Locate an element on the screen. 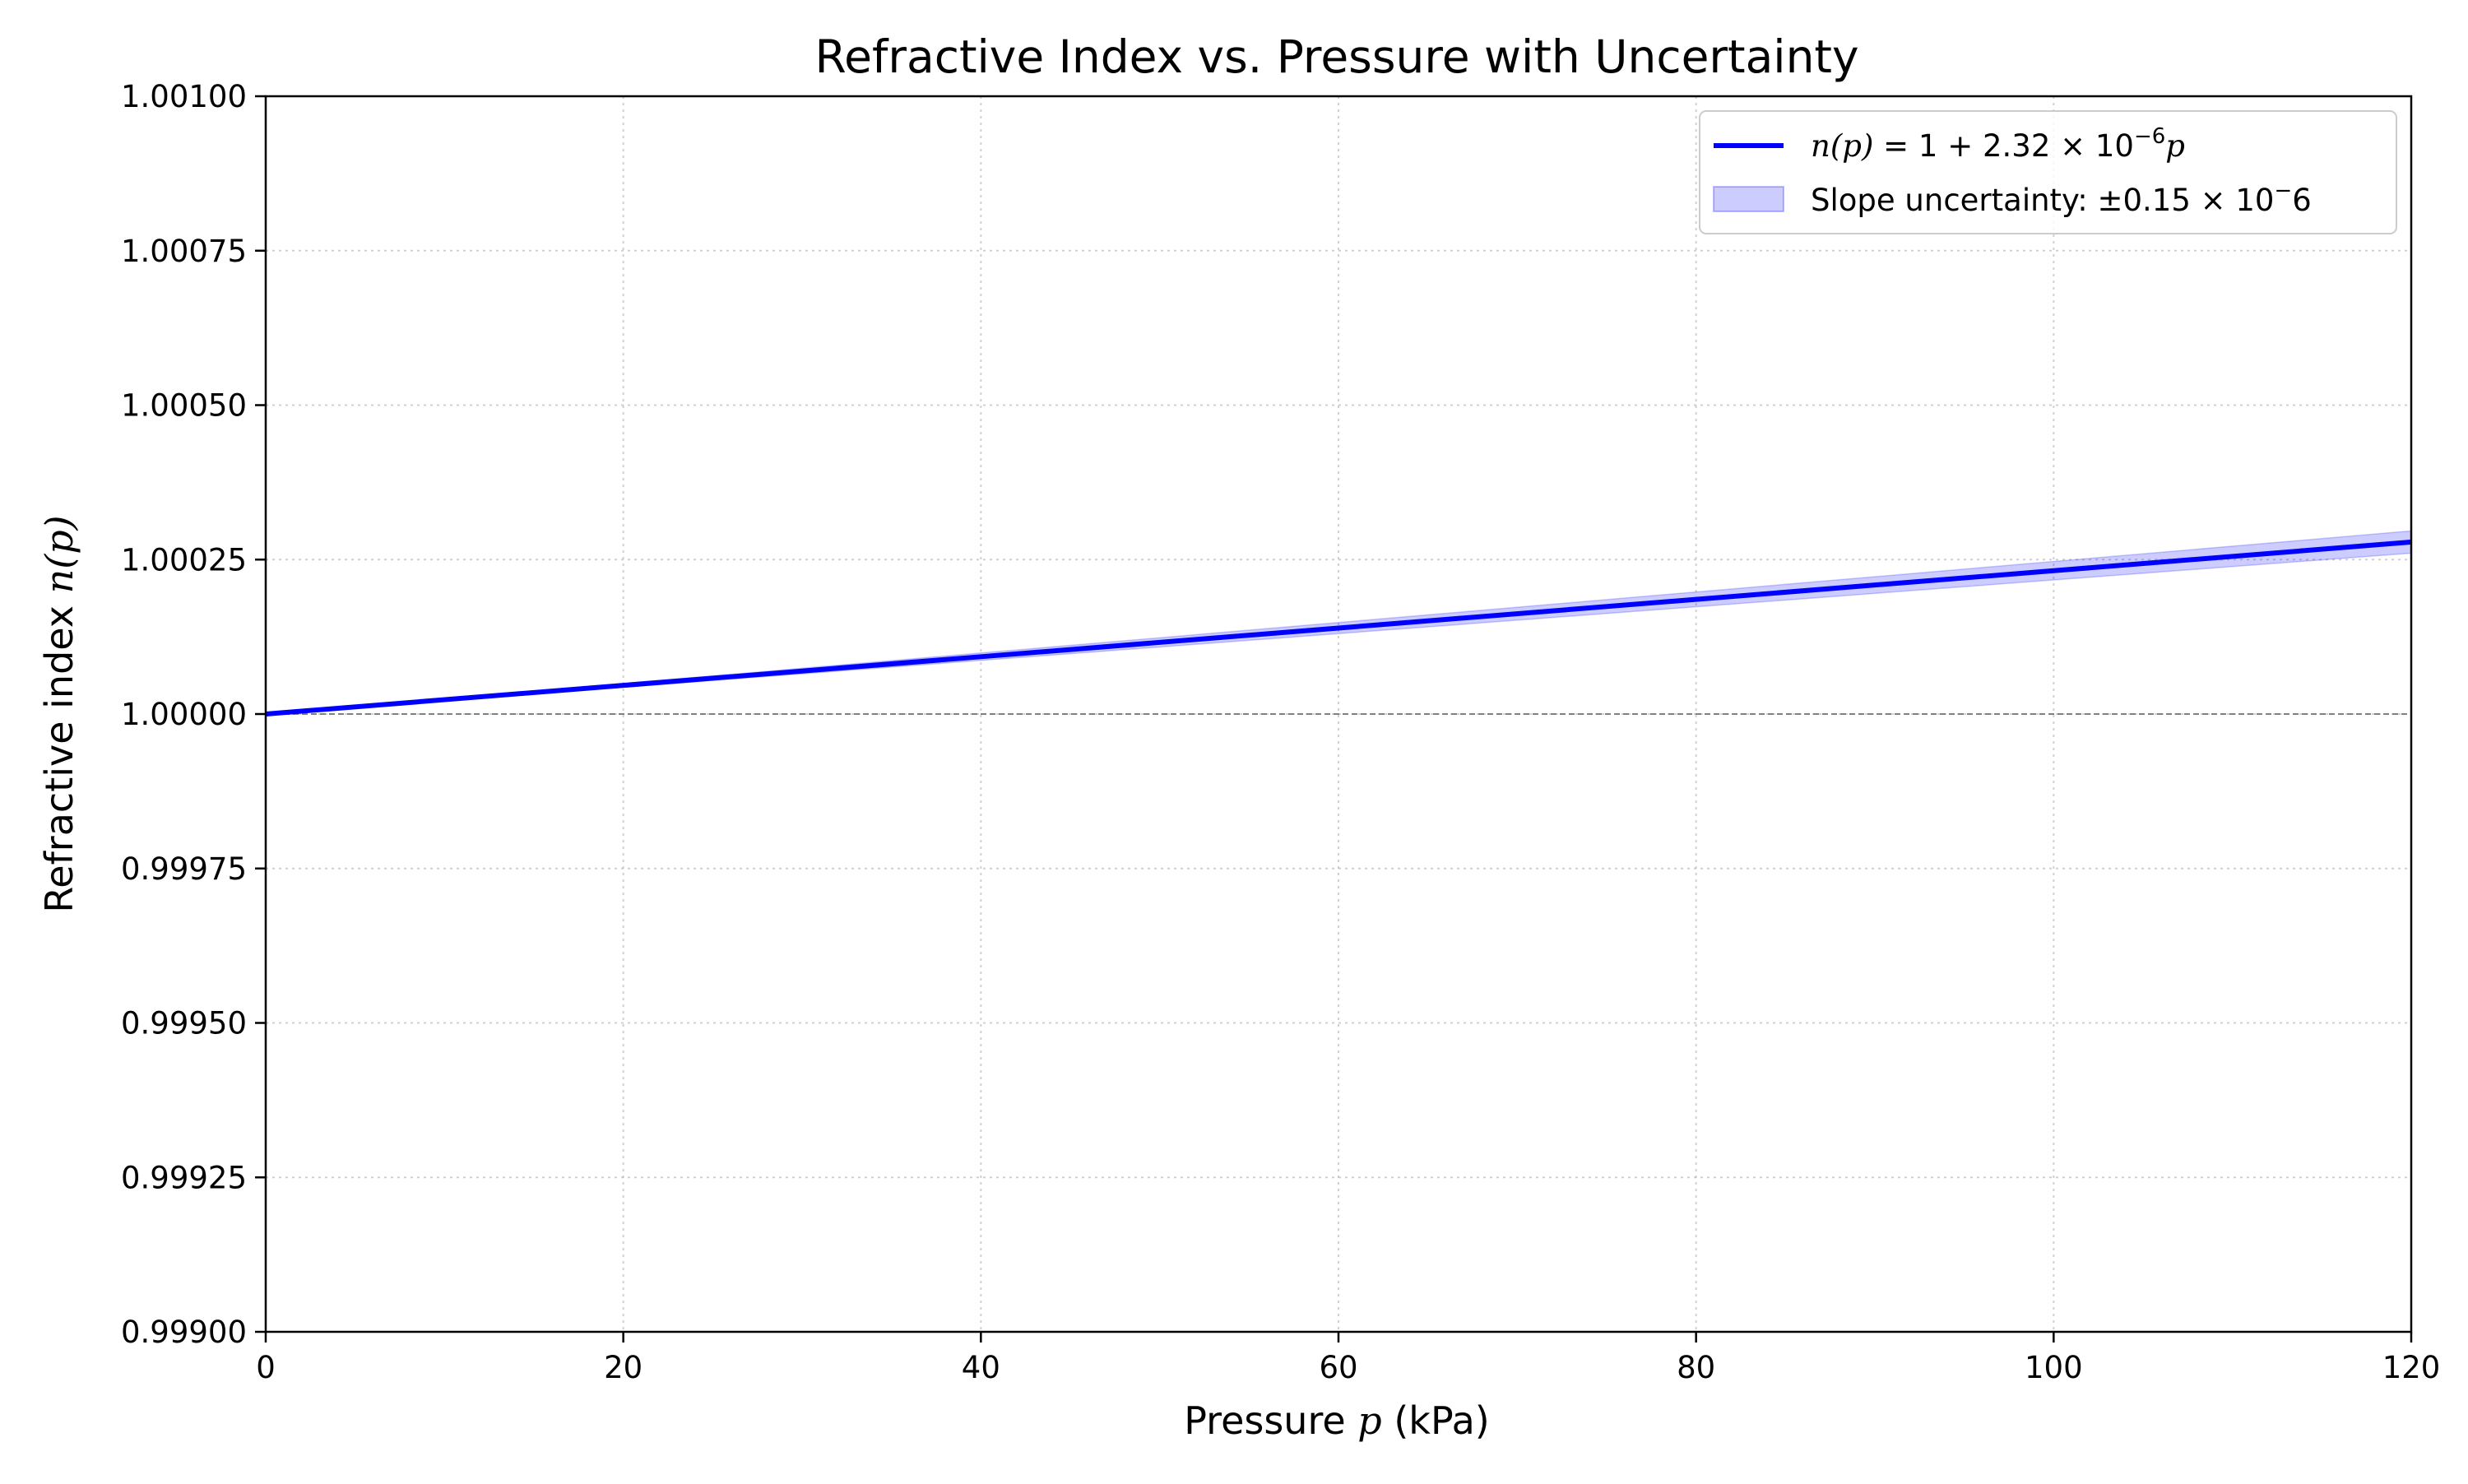 This screenshot has height=1484, width=2468. legend-band-label-text: Slope uncertainty: ±0.15 × 10 is located at coordinates (2042, 200).